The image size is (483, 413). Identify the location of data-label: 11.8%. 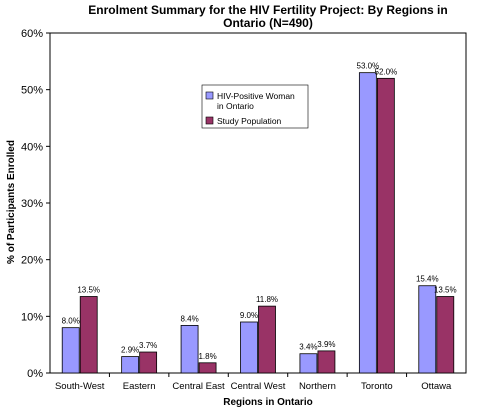
(267, 299).